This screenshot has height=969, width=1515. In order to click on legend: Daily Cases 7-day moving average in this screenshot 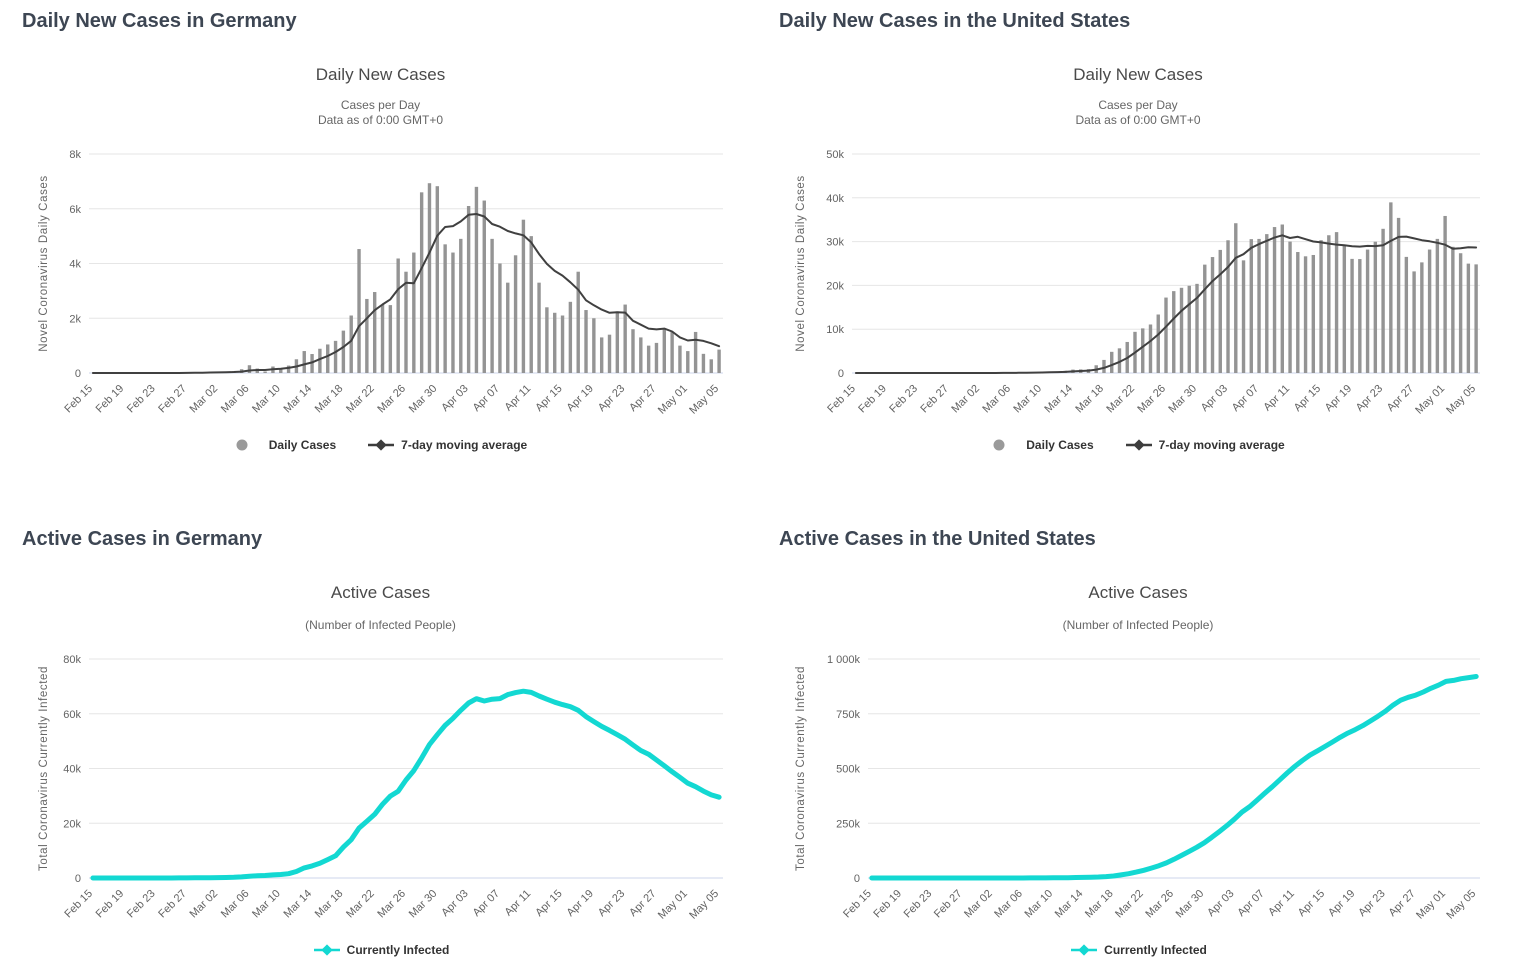, I will do `click(1138, 445)`.